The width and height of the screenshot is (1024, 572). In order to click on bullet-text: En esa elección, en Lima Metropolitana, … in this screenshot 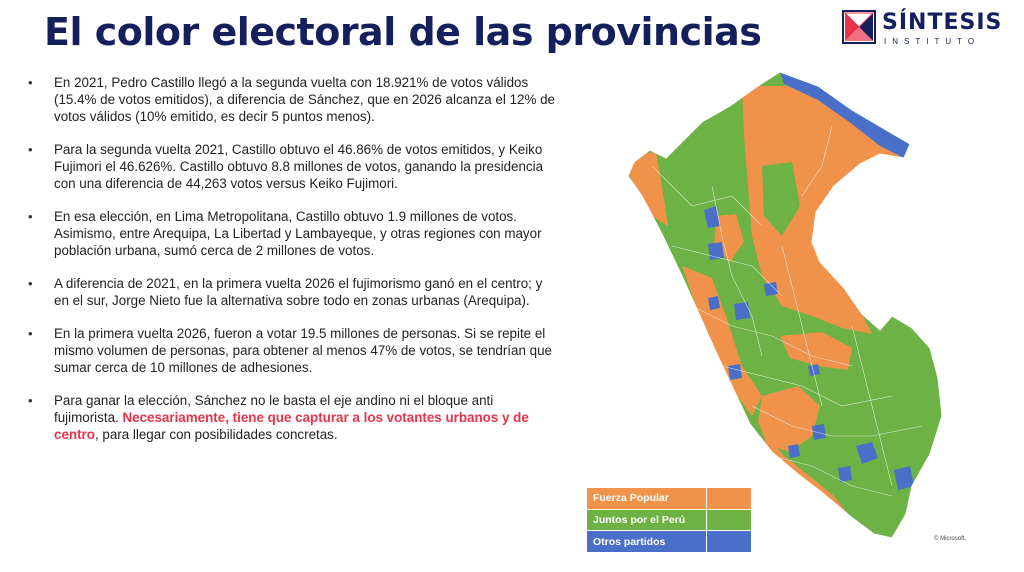, I will do `click(298, 233)`.